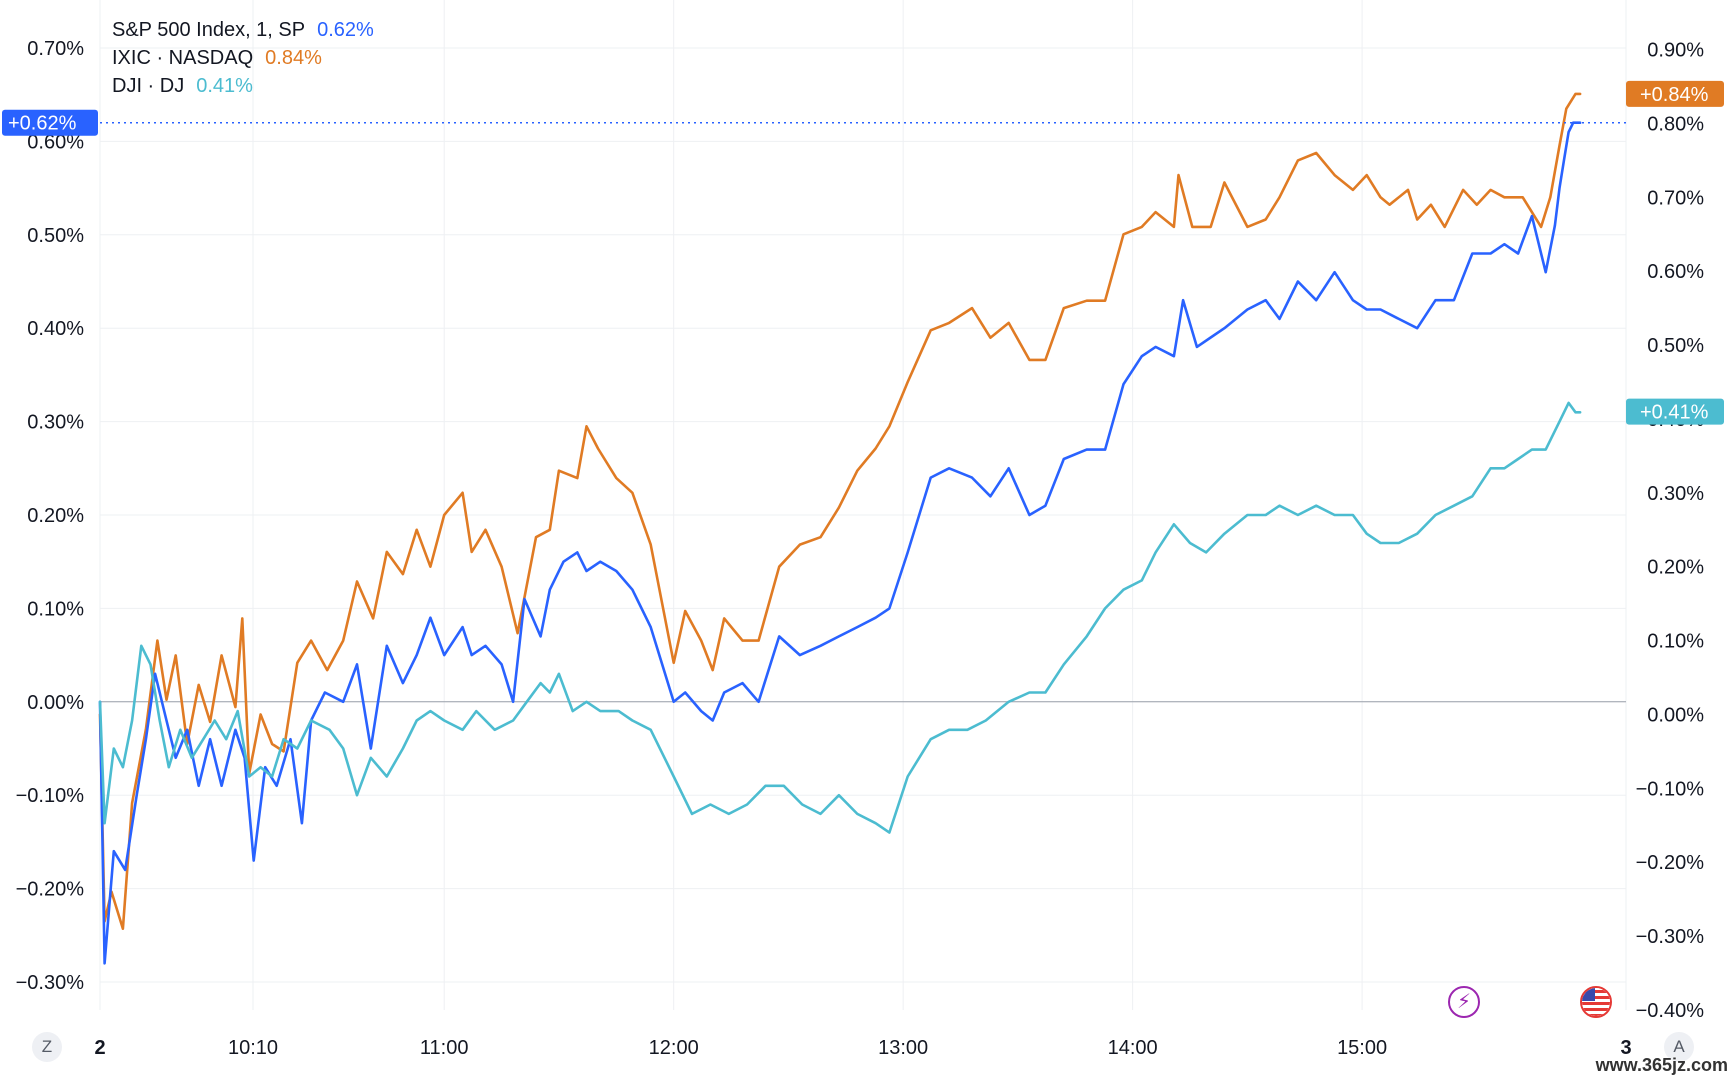  What do you see at coordinates (1675, 272) in the screenshot?
I see `right-tick-label: 0.60%` at bounding box center [1675, 272].